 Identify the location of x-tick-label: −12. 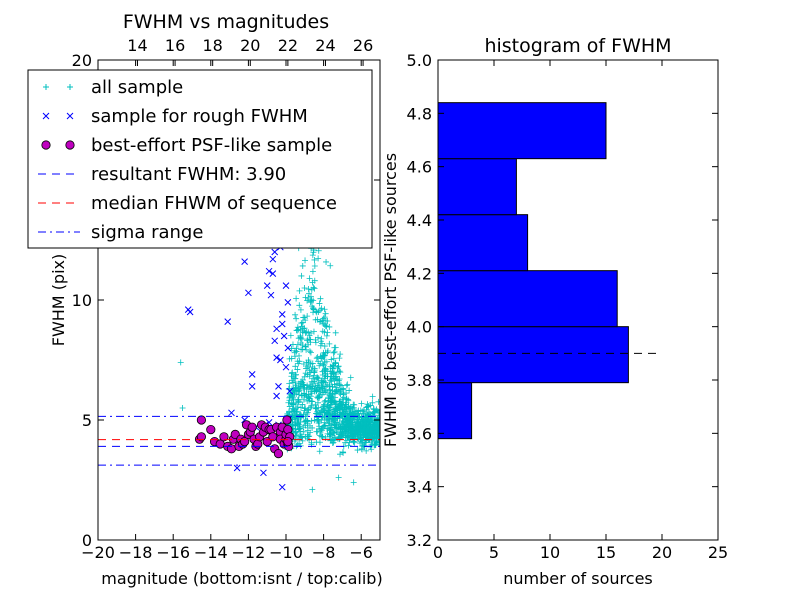
(249, 552).